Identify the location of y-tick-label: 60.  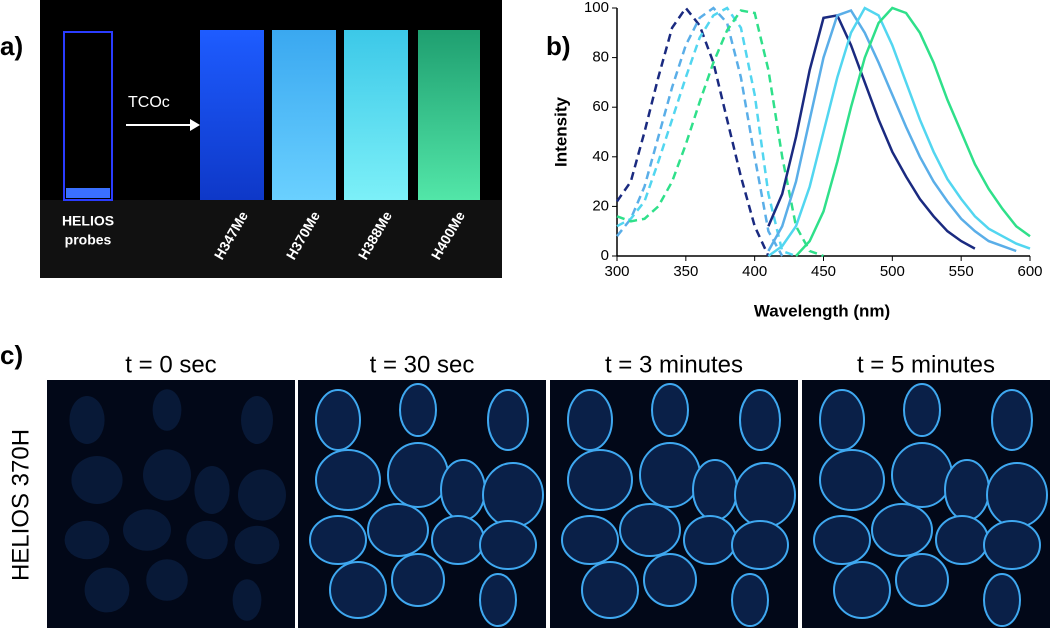
(600, 106).